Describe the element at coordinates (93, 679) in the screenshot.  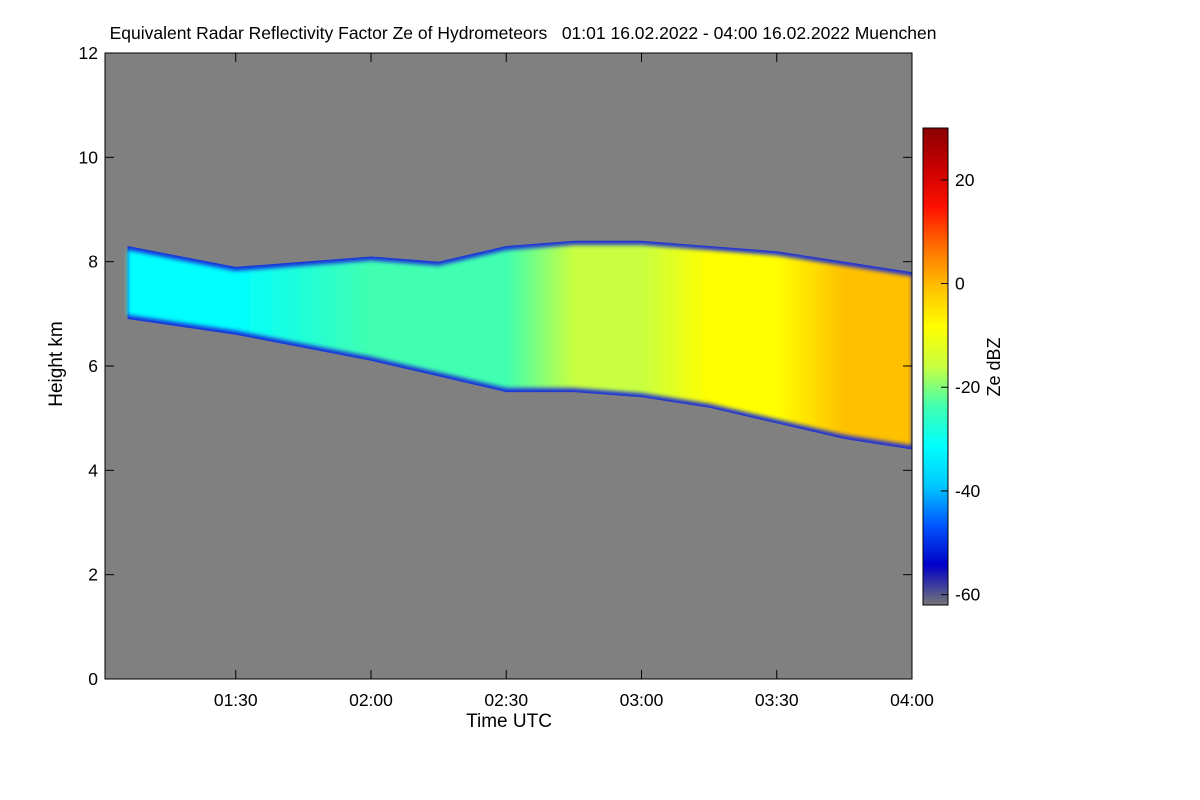
I see `y-tick-label: 0` at that location.